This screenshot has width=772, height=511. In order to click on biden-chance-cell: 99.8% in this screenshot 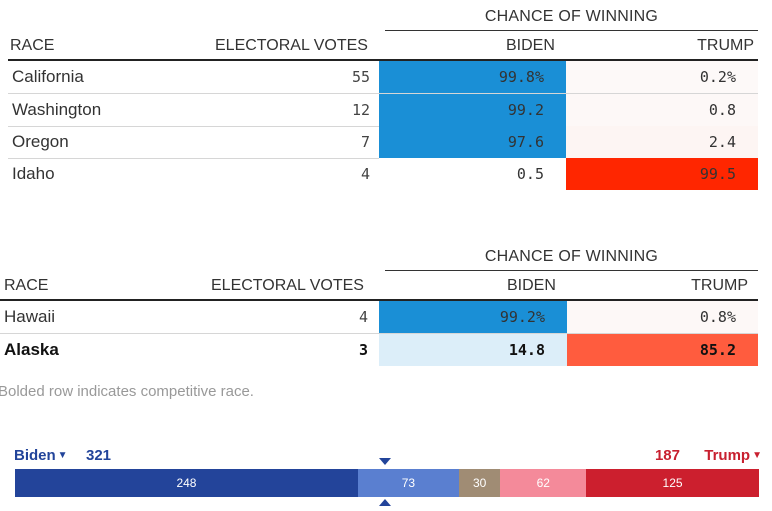, I will do `click(472, 77)`.